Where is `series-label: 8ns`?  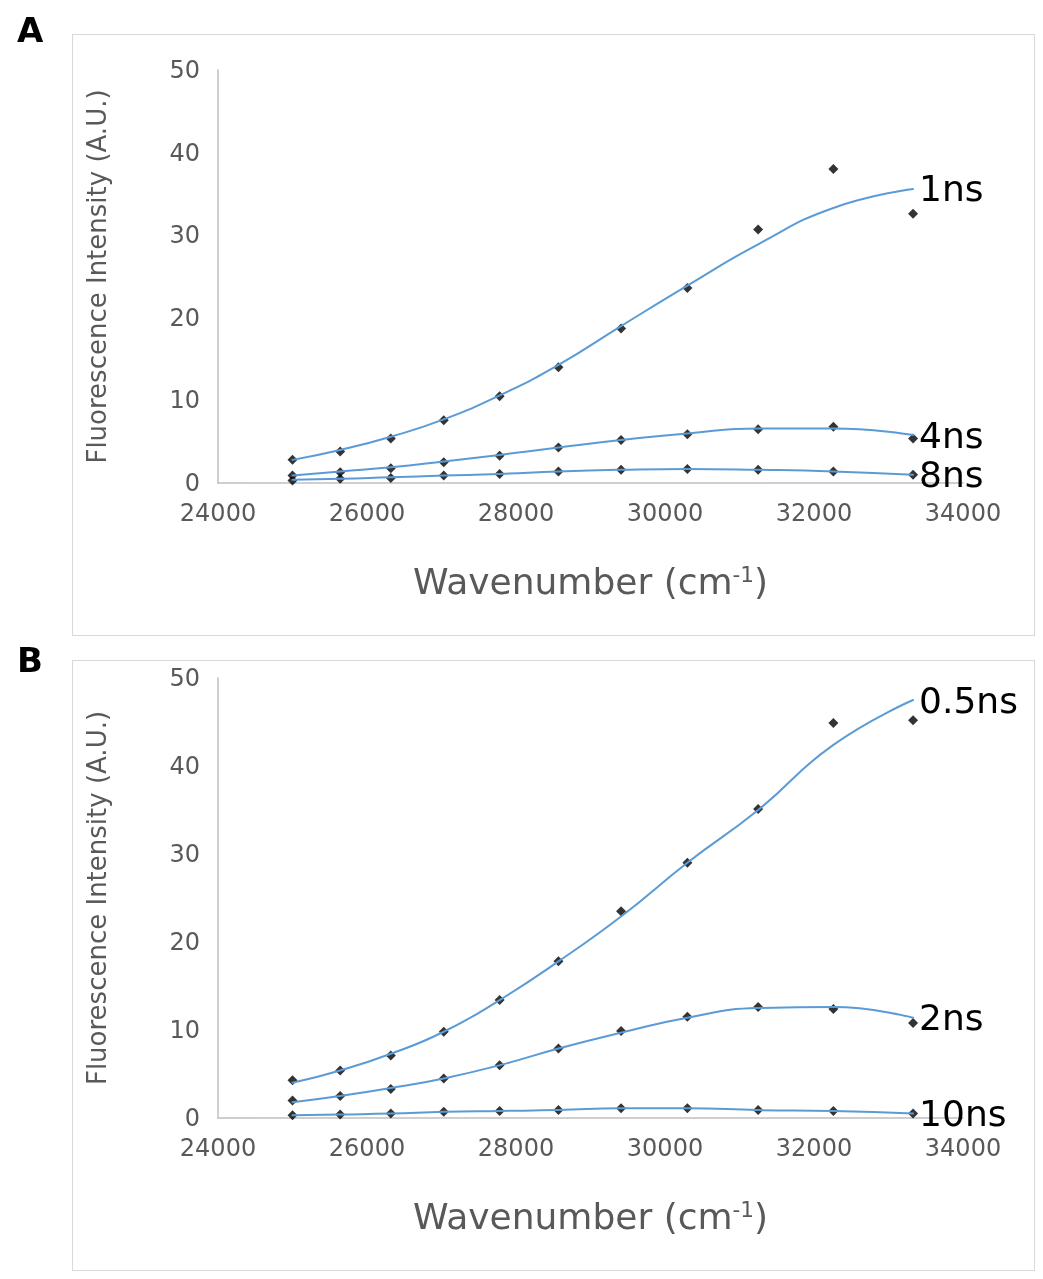
series-label: 8ns is located at coordinates (951, 475).